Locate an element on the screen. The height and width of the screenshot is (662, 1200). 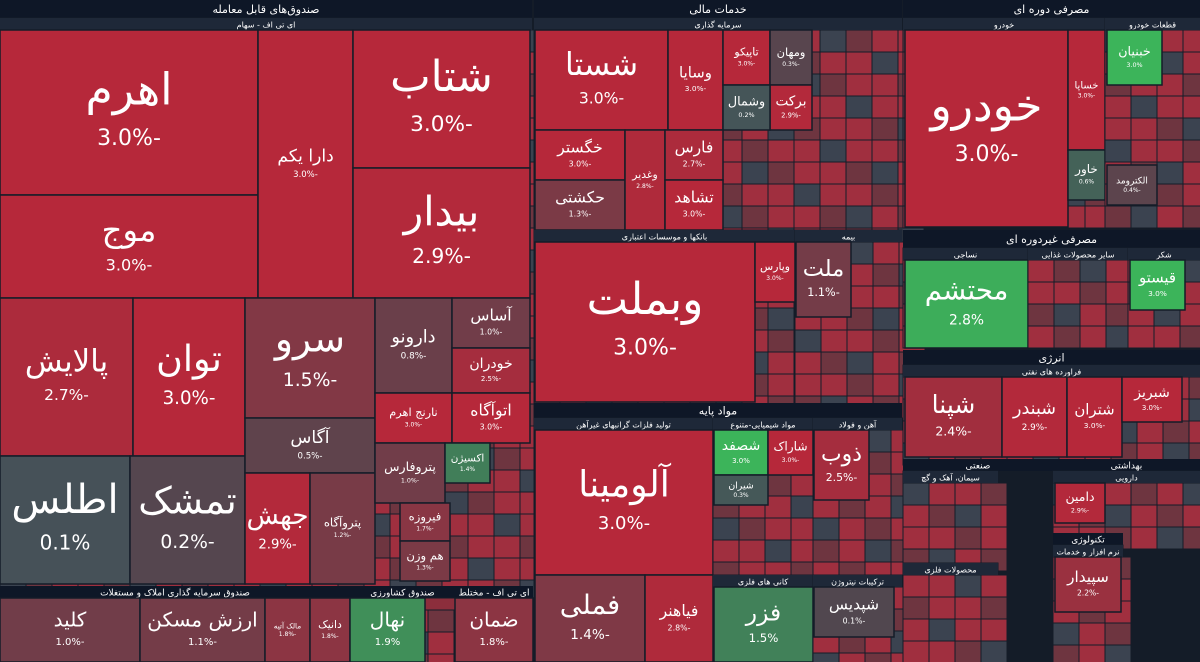
tile-name: محتشم is located at coordinates (967, 291).